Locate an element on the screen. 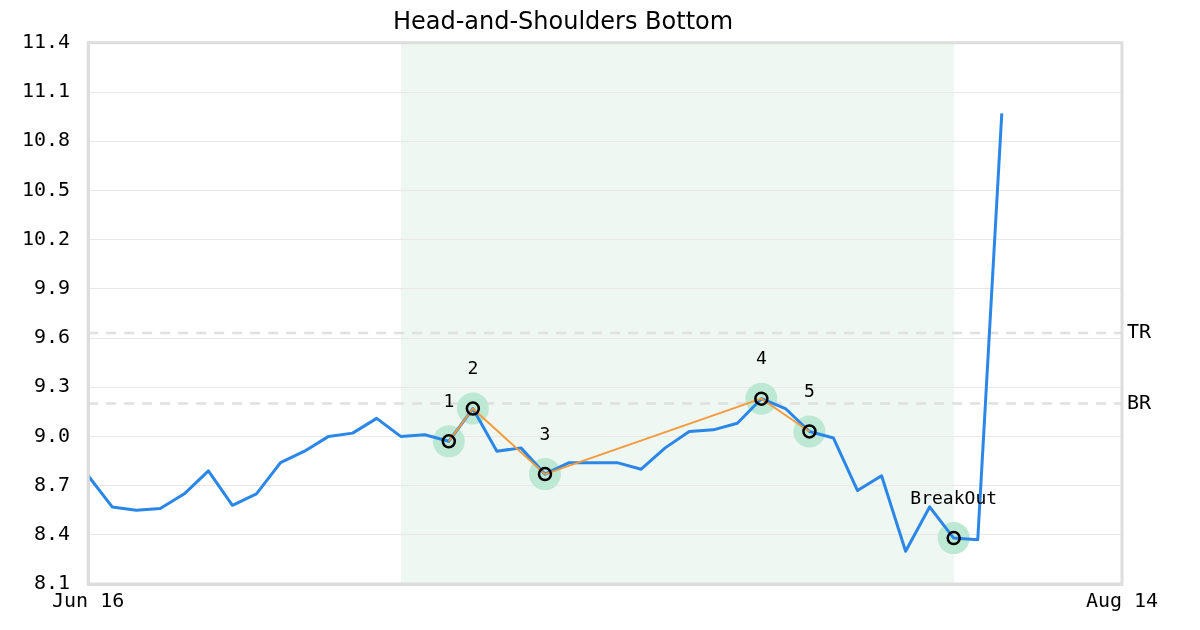 Image resolution: width=1200 pixels, height=630 pixels. y-tick-label: 9.6 is located at coordinates (52, 336).